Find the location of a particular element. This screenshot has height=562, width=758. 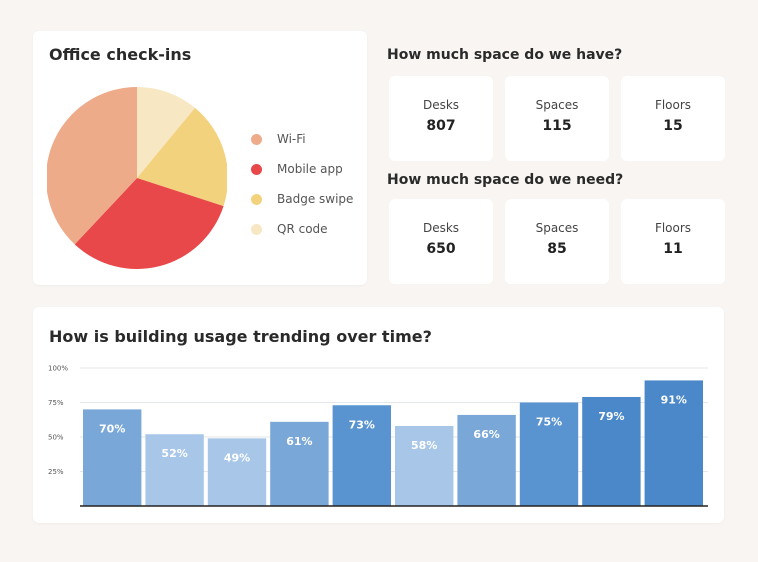

pie-slice-badge-swipe is located at coordinates (182, 157).